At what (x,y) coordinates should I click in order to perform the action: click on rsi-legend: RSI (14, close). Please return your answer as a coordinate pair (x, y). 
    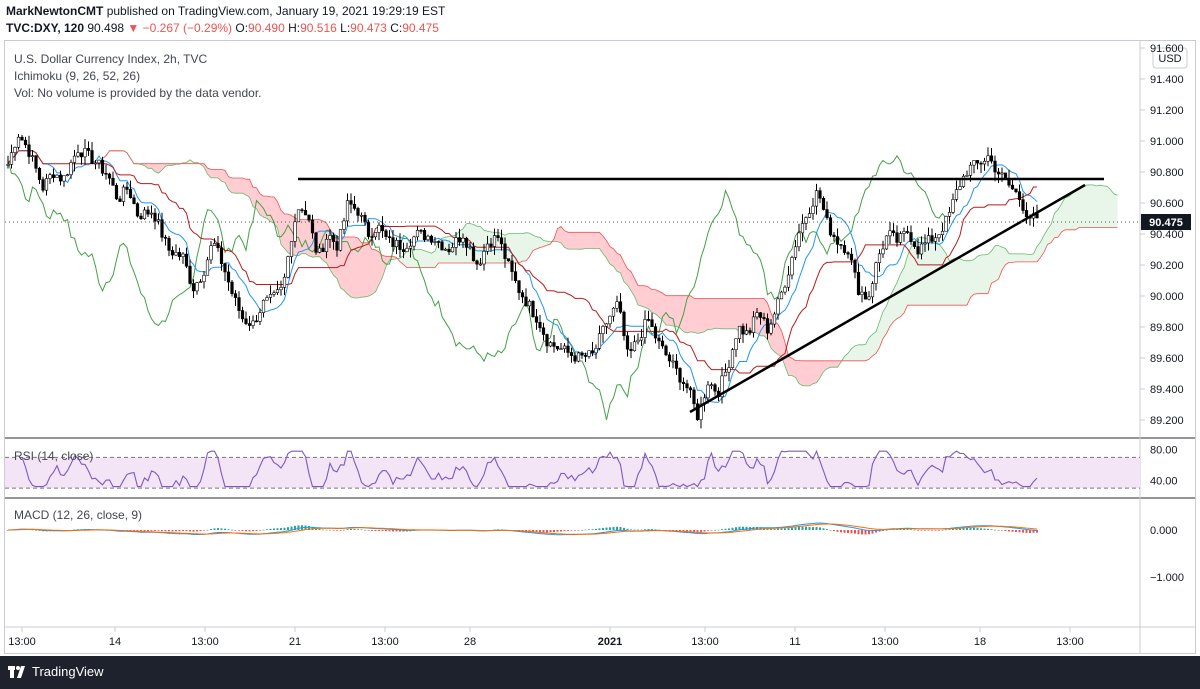
    Looking at the image, I should click on (54, 456).